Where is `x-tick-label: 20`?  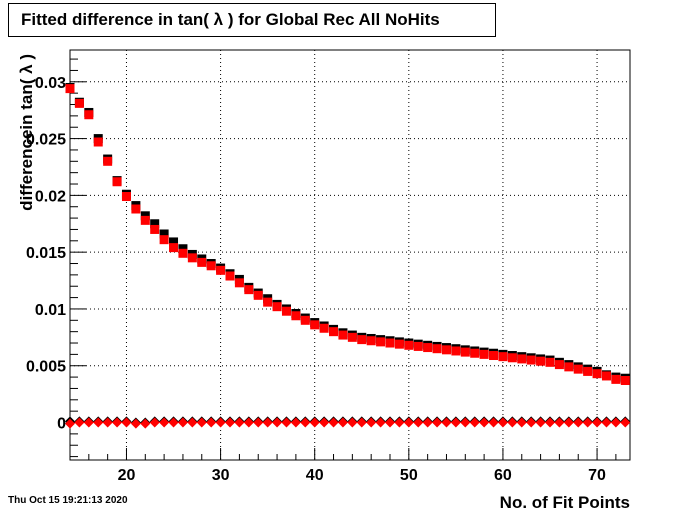
x-tick-label: 20 is located at coordinates (127, 475).